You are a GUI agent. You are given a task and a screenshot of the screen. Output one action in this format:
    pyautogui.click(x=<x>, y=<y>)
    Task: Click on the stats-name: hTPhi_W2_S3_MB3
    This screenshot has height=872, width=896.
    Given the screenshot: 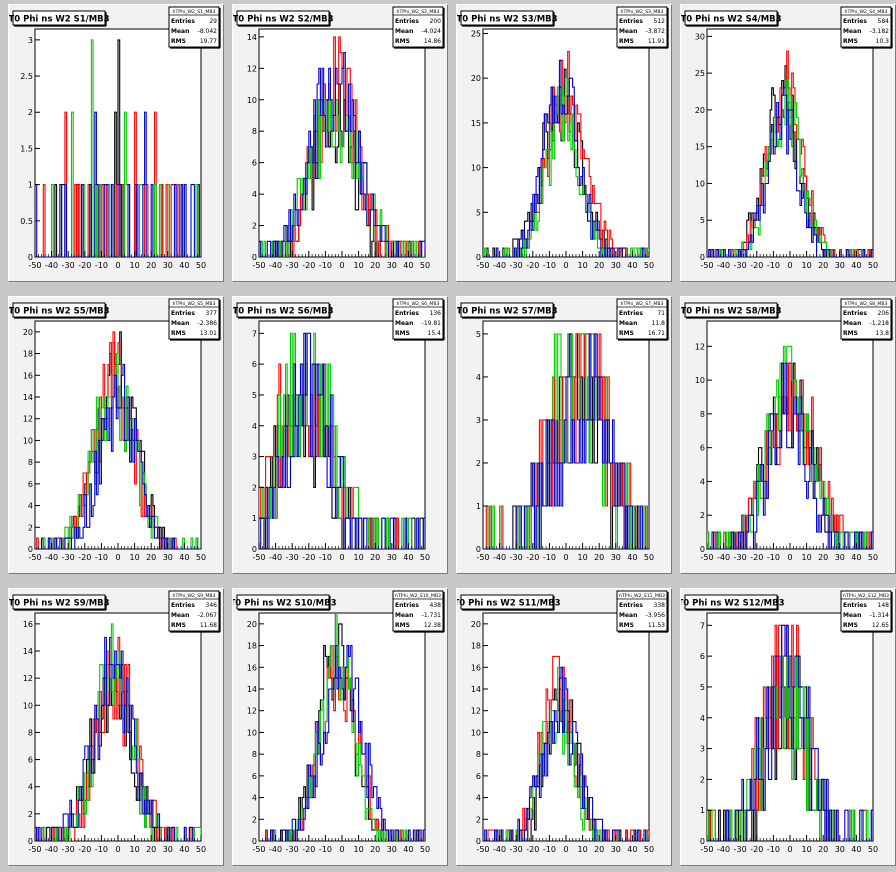 What is the action you would take?
    pyautogui.click(x=642, y=12)
    